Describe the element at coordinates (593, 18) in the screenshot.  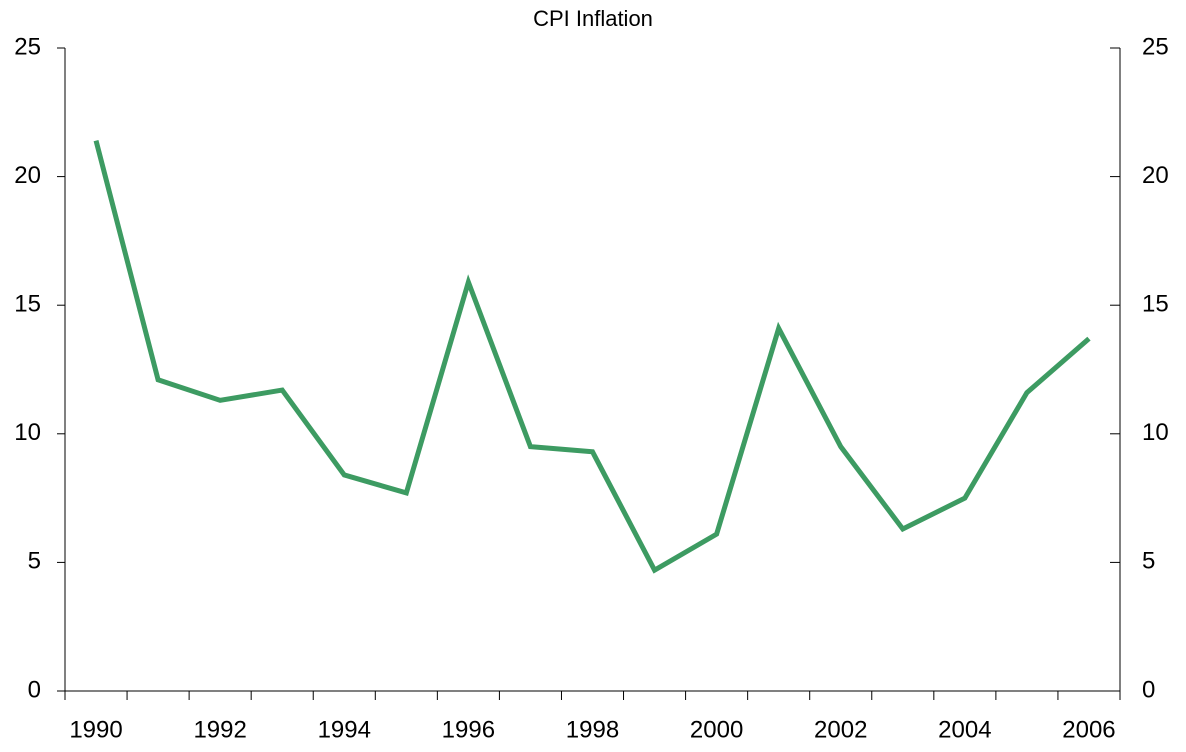
I see `chart-title: CPI Inflation` at that location.